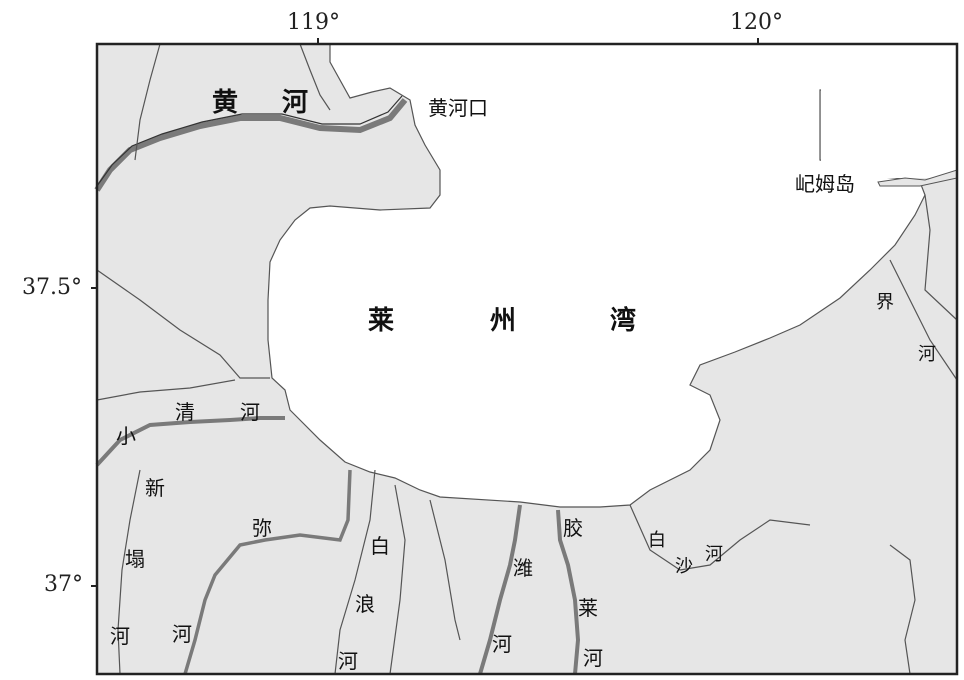  I want to click on label-weihe-1: 潍, so click(523, 568).